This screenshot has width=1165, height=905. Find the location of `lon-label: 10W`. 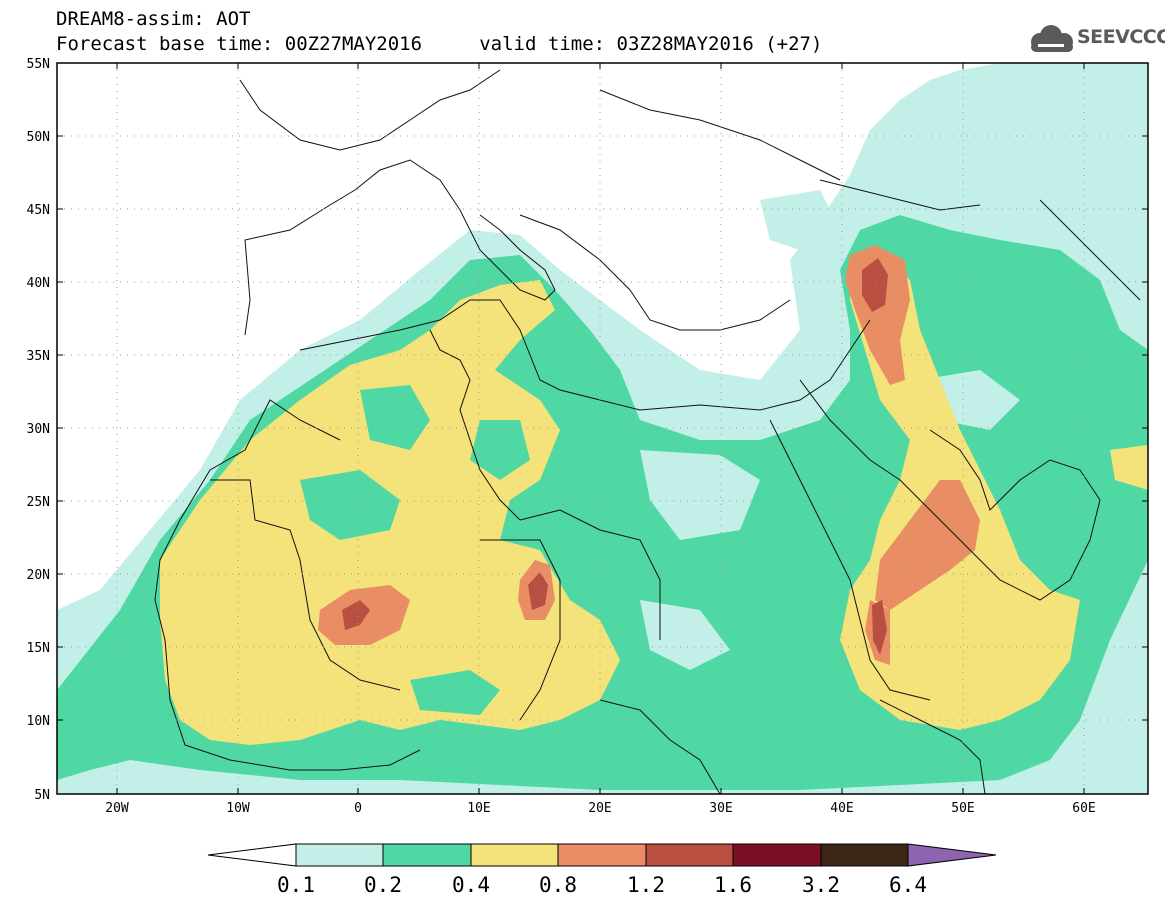

lon-label: 10W is located at coordinates (238, 808).